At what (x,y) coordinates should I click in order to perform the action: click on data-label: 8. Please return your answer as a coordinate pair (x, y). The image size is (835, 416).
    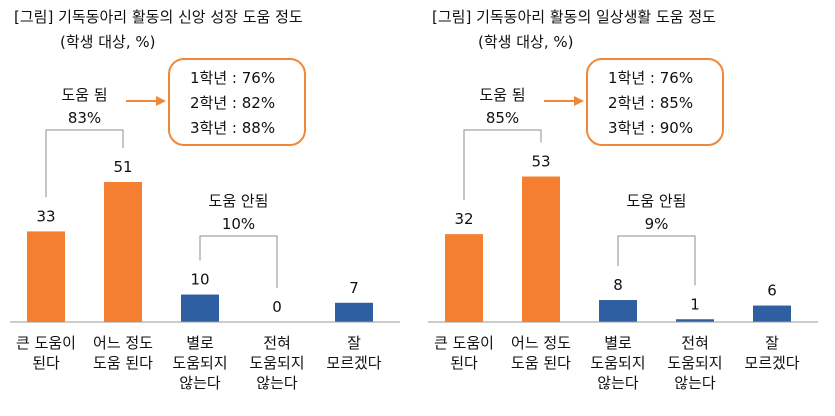
    Looking at the image, I should click on (618, 285).